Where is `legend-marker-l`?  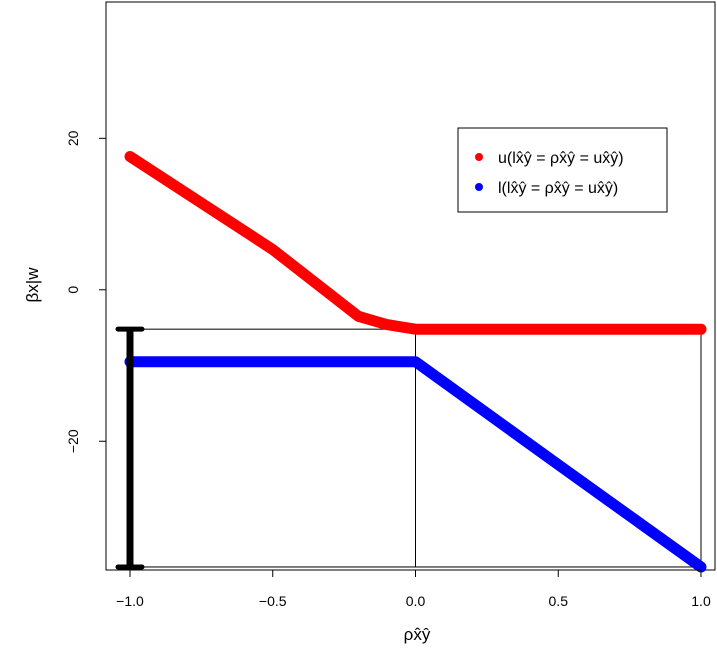
legend-marker-l is located at coordinates (479, 187).